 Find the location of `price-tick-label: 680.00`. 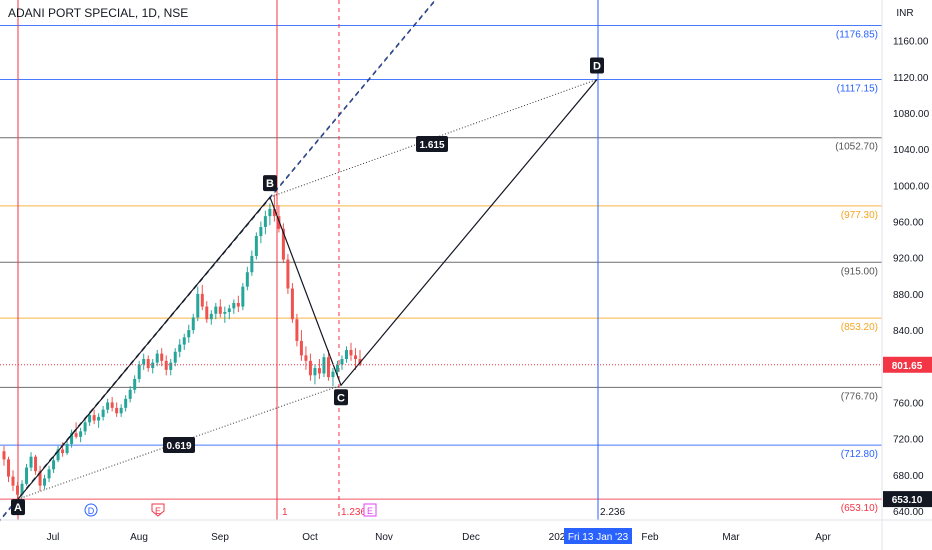

price-tick-label: 680.00 is located at coordinates (908, 476).